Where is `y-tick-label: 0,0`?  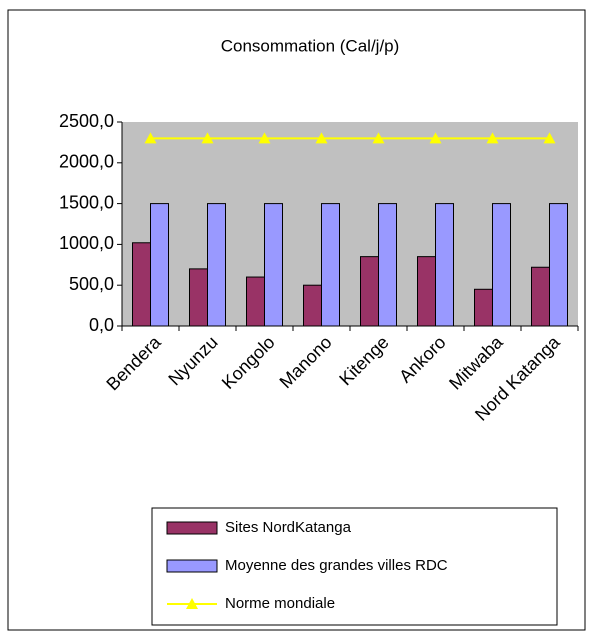 y-tick-label: 0,0 is located at coordinates (101, 325).